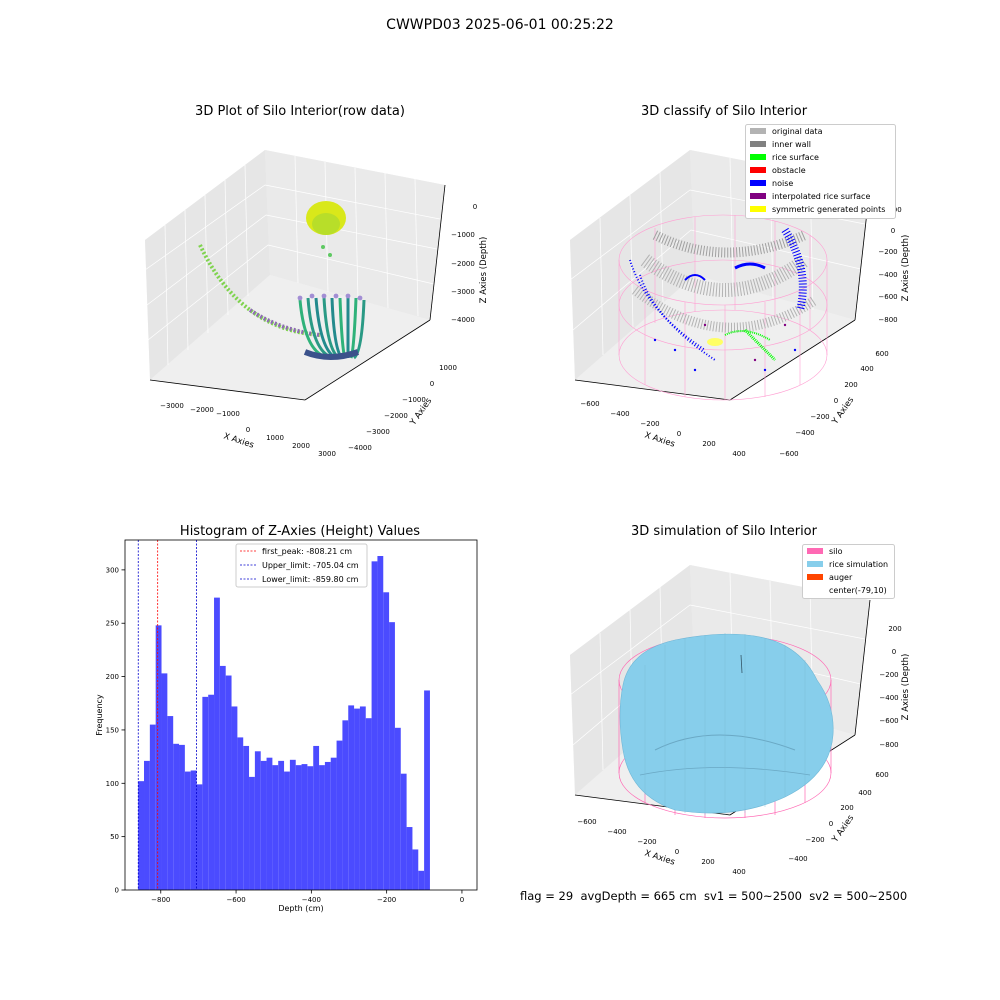 The width and height of the screenshot is (1000, 1000). I want to click on raw-z-tick: −4000, so click(463, 320).